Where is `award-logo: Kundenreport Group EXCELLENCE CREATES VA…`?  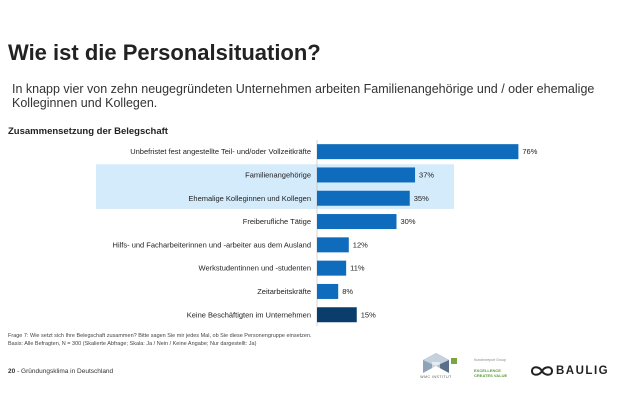
award-logo: Kundenreport Group EXCELLENCE CREATES VA… is located at coordinates (496, 368).